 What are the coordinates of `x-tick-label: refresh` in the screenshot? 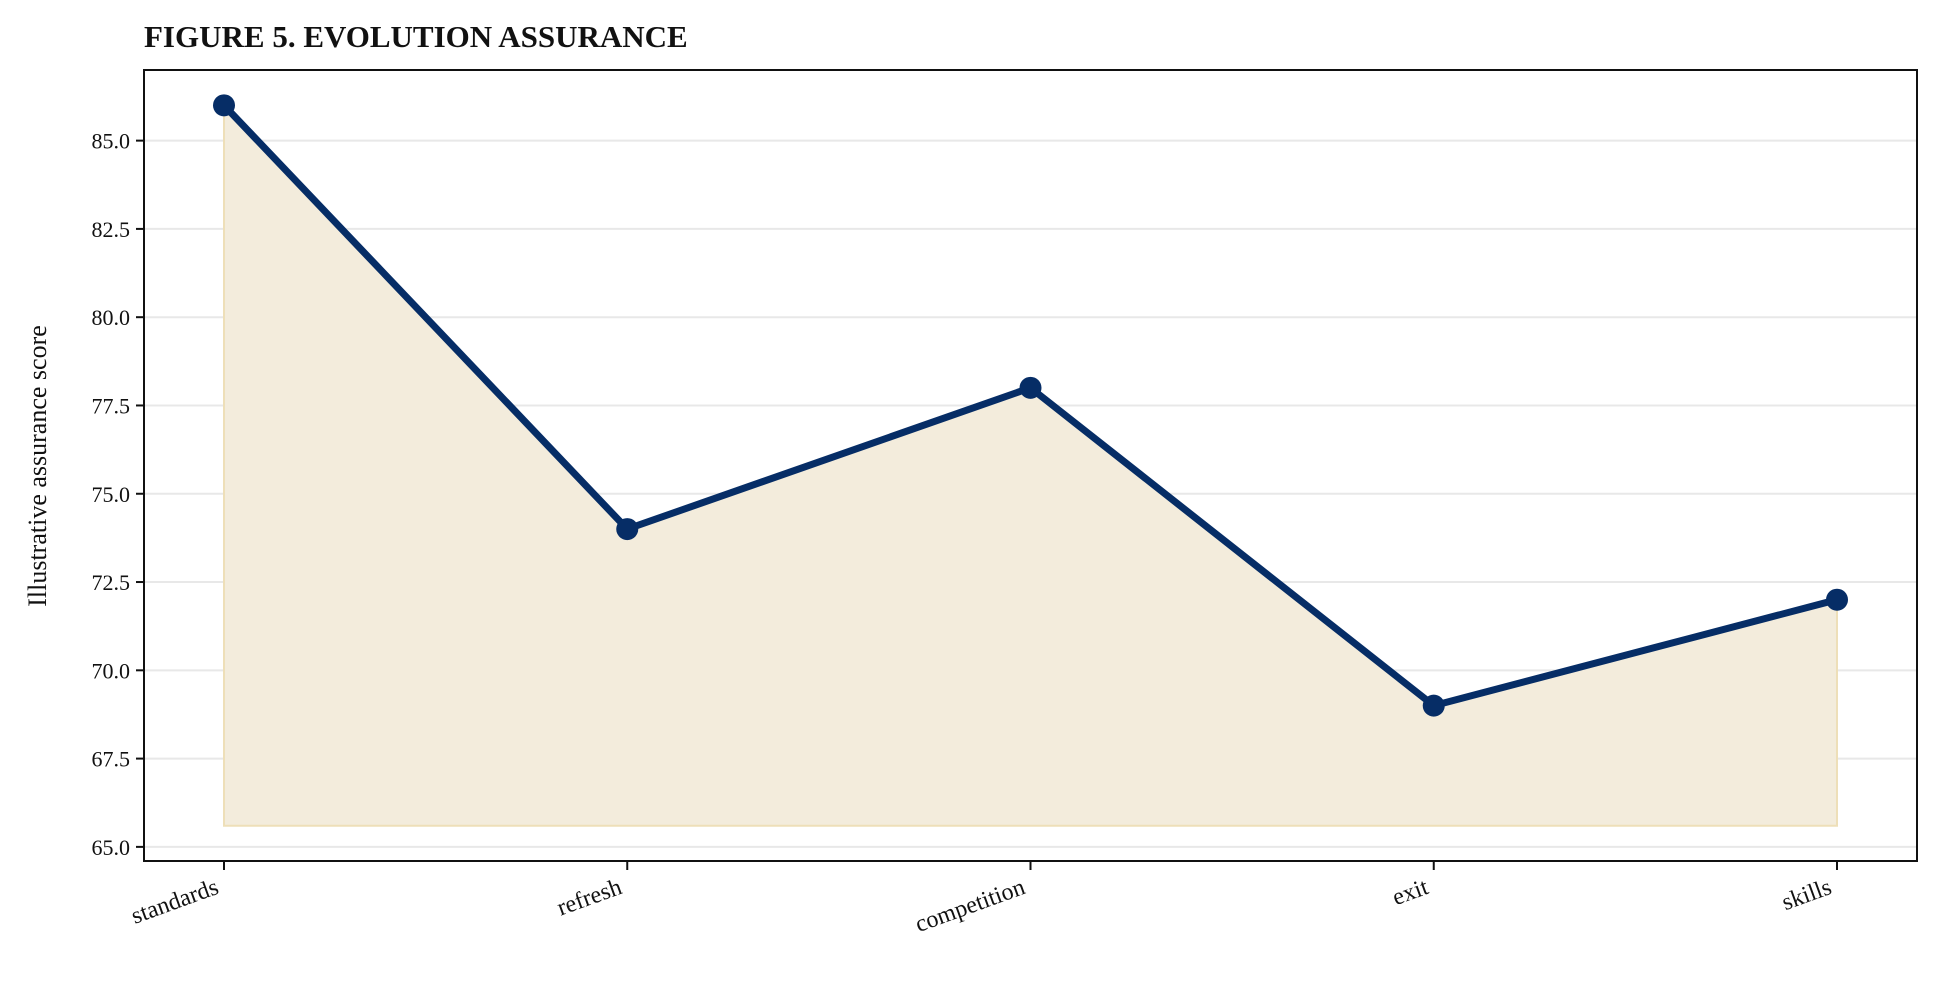 It's located at (589, 897).